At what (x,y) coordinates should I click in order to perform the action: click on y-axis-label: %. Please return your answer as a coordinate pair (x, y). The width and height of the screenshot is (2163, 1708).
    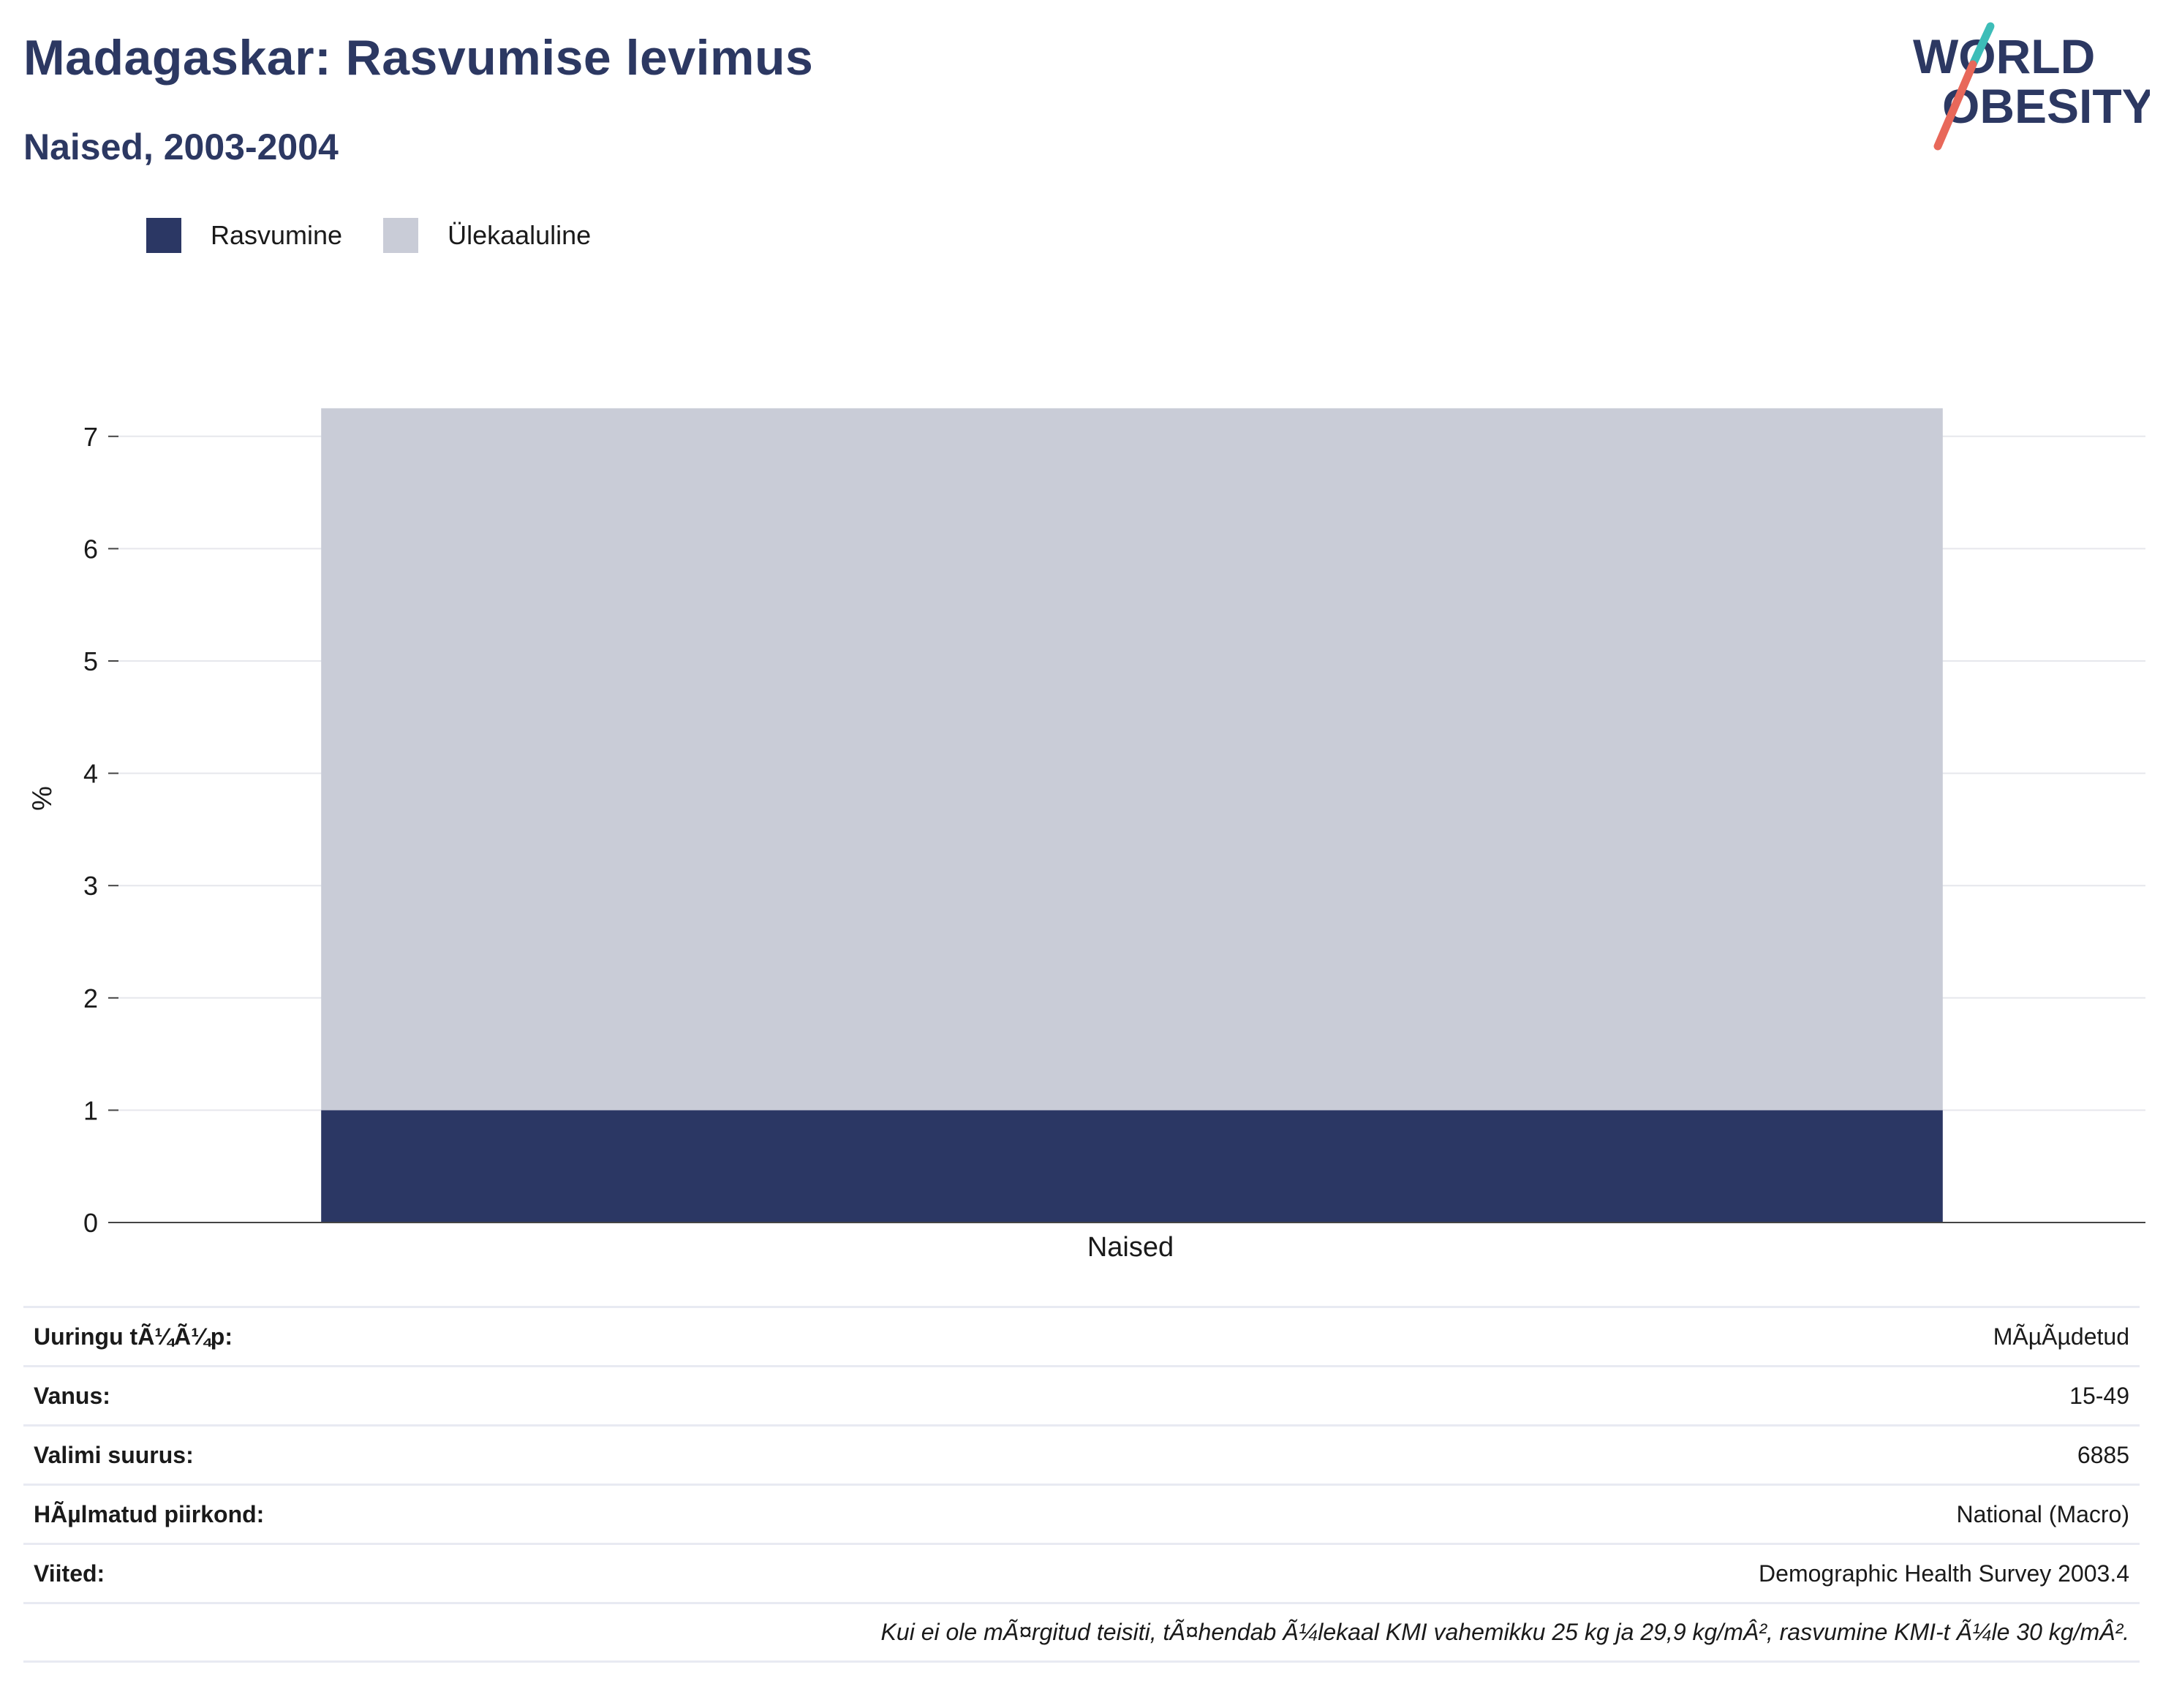
    Looking at the image, I should click on (43, 798).